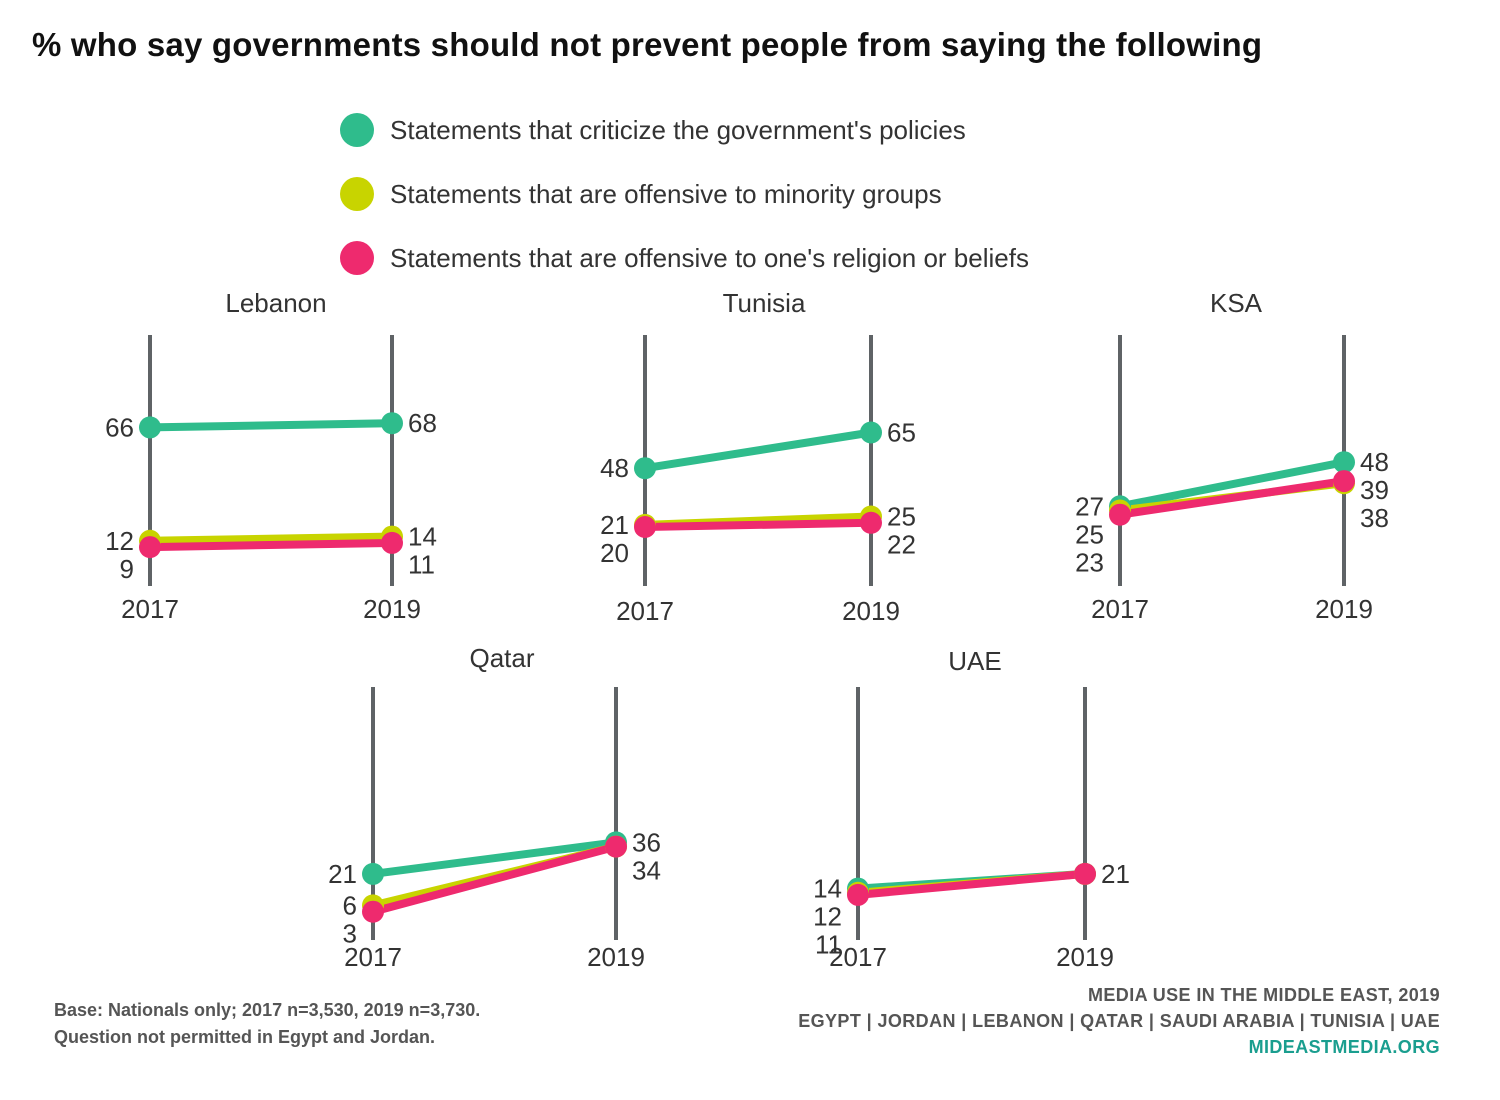 This screenshot has width=1500, height=1100. I want to click on series-line-religion-lebanon, so click(271, 545).